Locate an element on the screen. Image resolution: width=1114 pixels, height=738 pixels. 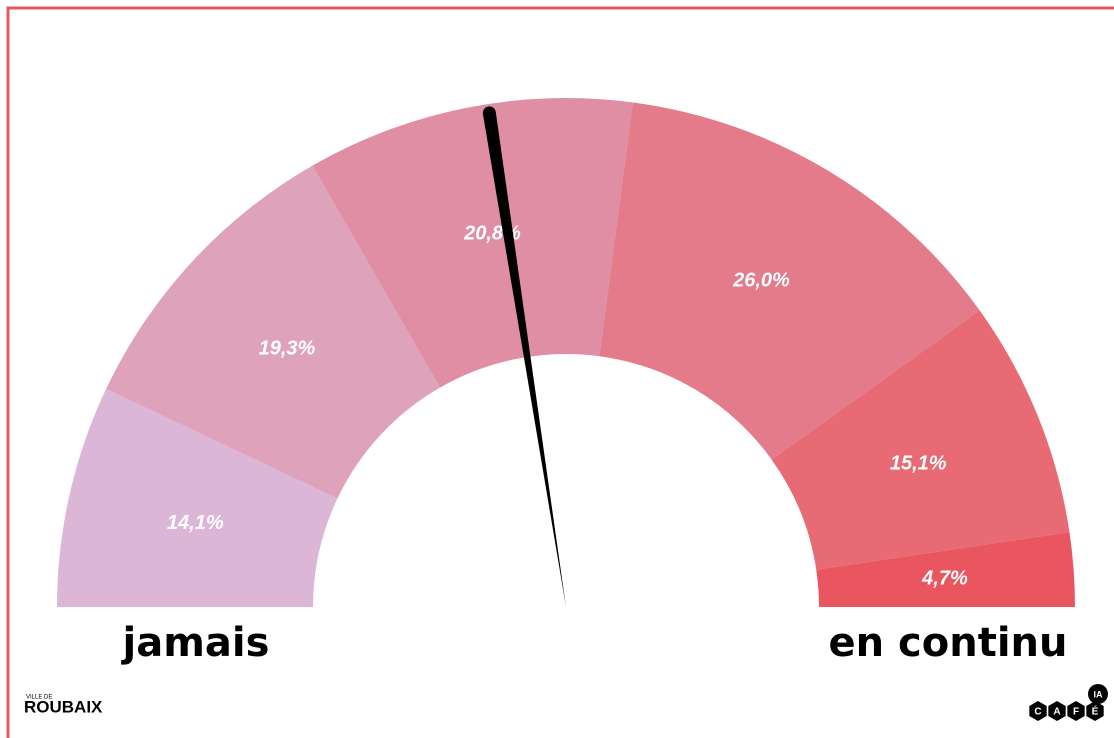
logo-letter: F is located at coordinates (1076, 712).